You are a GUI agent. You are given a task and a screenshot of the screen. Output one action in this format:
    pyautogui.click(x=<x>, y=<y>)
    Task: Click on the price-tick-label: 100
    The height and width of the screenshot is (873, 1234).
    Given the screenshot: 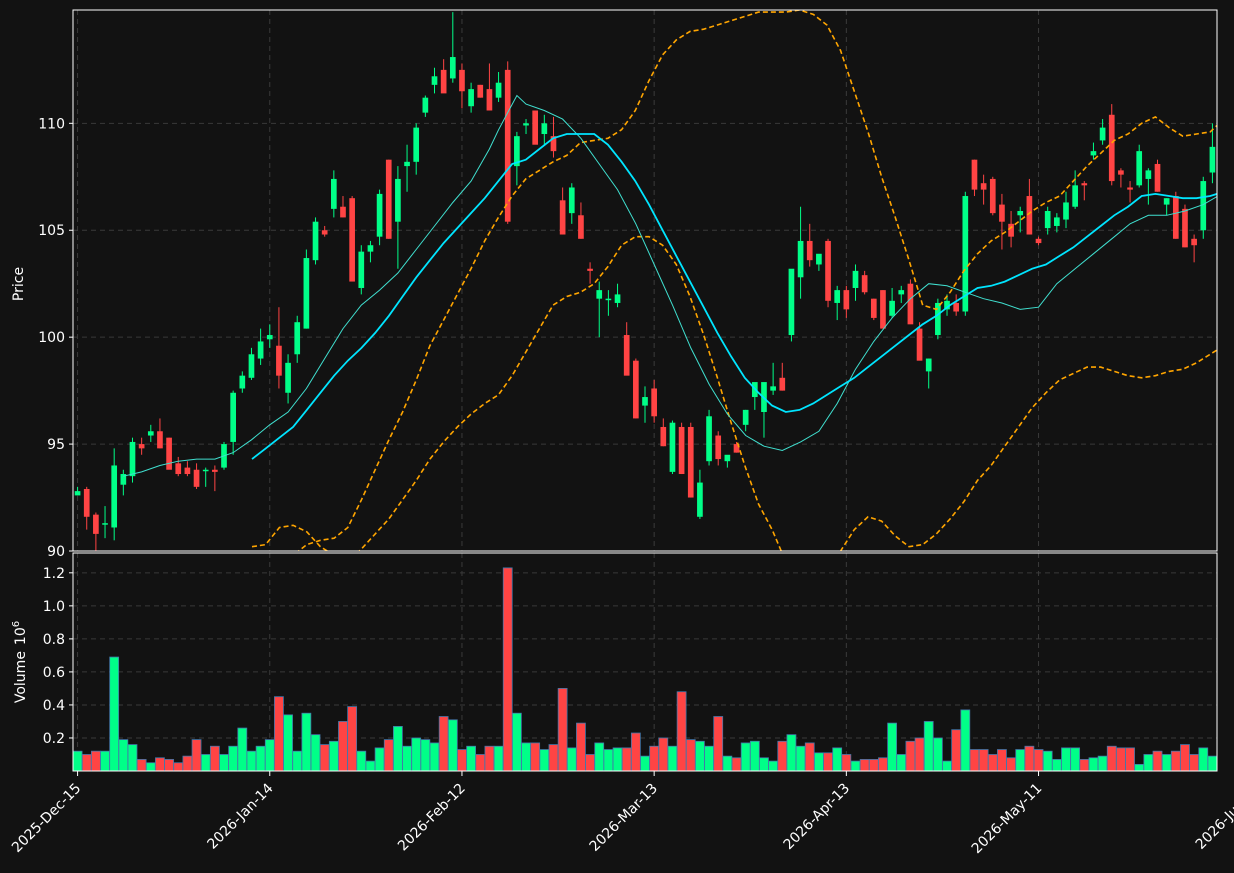 What is the action you would take?
    pyautogui.click(x=51, y=338)
    